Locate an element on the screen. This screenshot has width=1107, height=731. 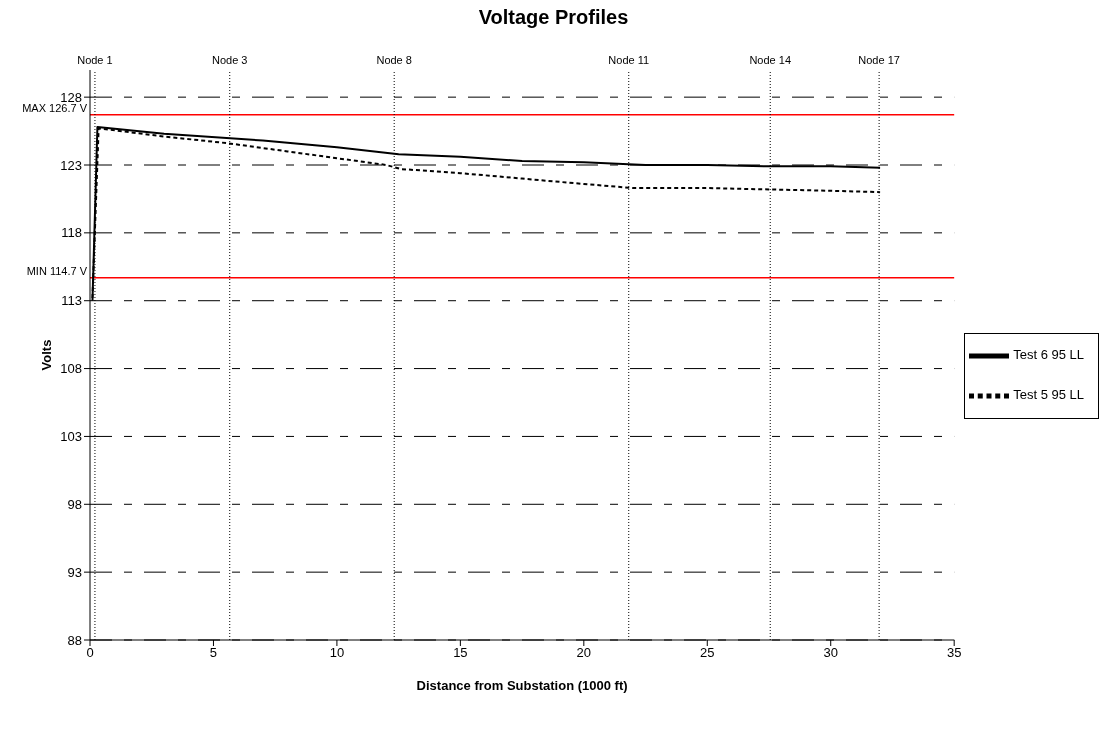
y-tick-label: 113 is located at coordinates (71, 301).